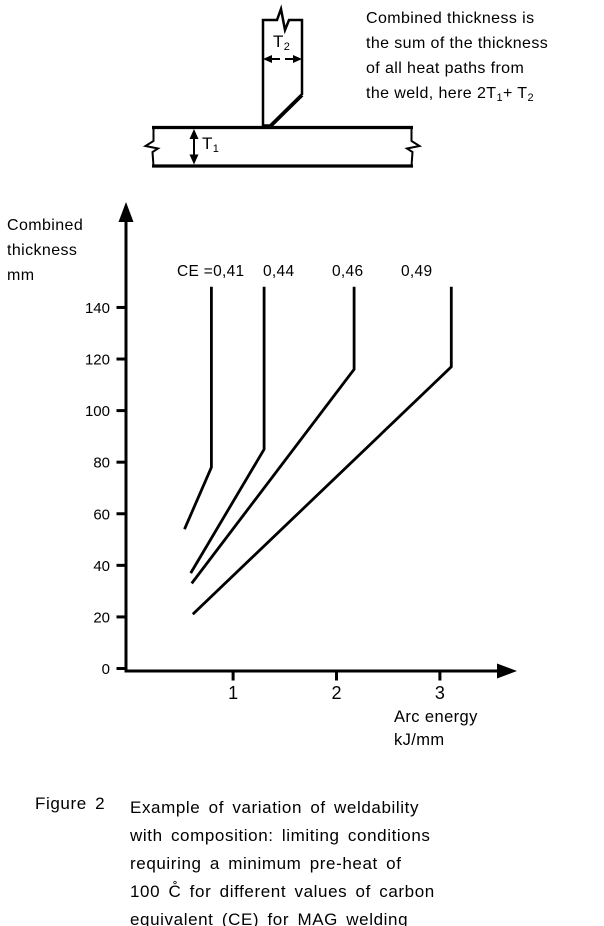 This screenshot has height=926, width=604. Describe the element at coordinates (267, 59) in the screenshot. I see `t2-dim-left-arrowhead-icon` at that location.